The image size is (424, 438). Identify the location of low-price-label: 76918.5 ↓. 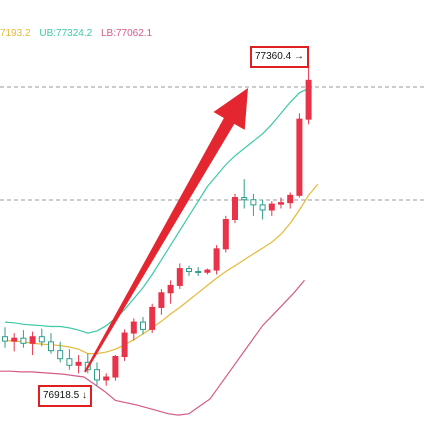
(65, 396).